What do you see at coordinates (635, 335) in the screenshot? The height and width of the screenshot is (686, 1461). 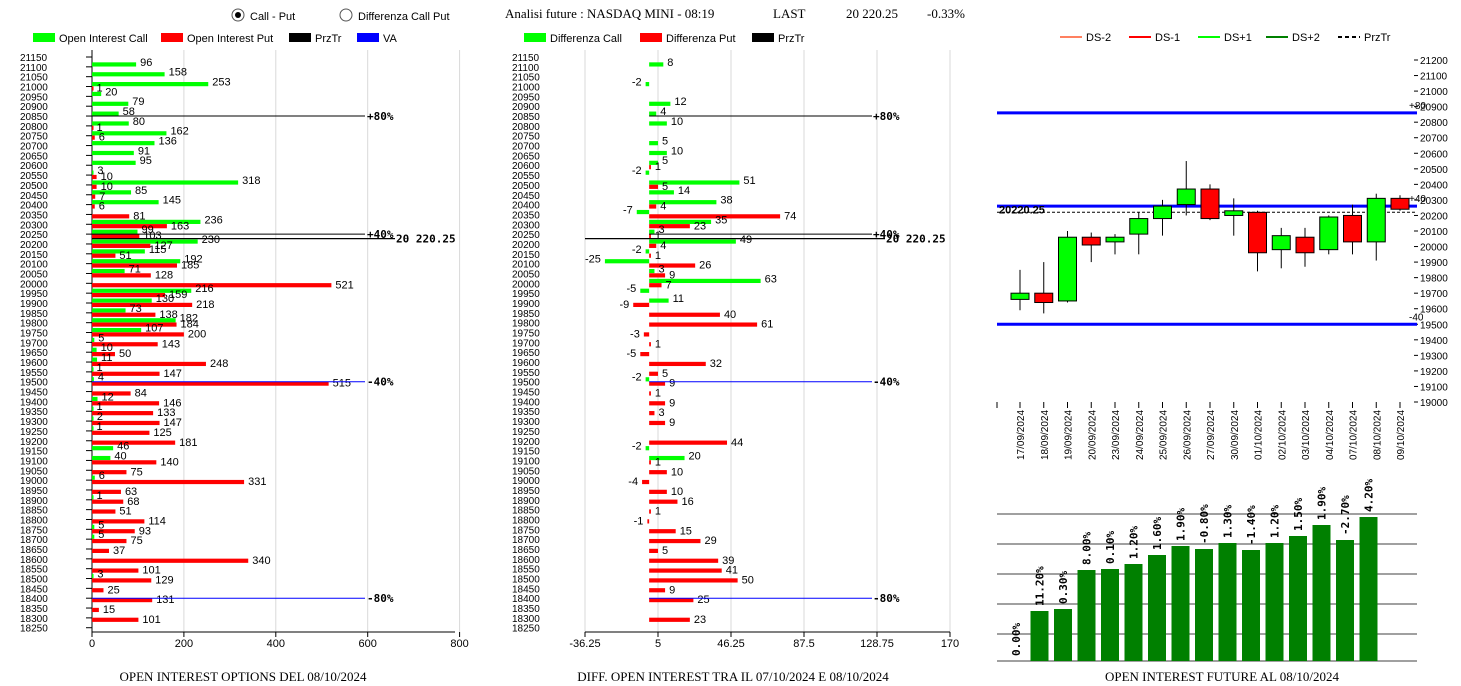 I see `value-label: -3` at bounding box center [635, 335].